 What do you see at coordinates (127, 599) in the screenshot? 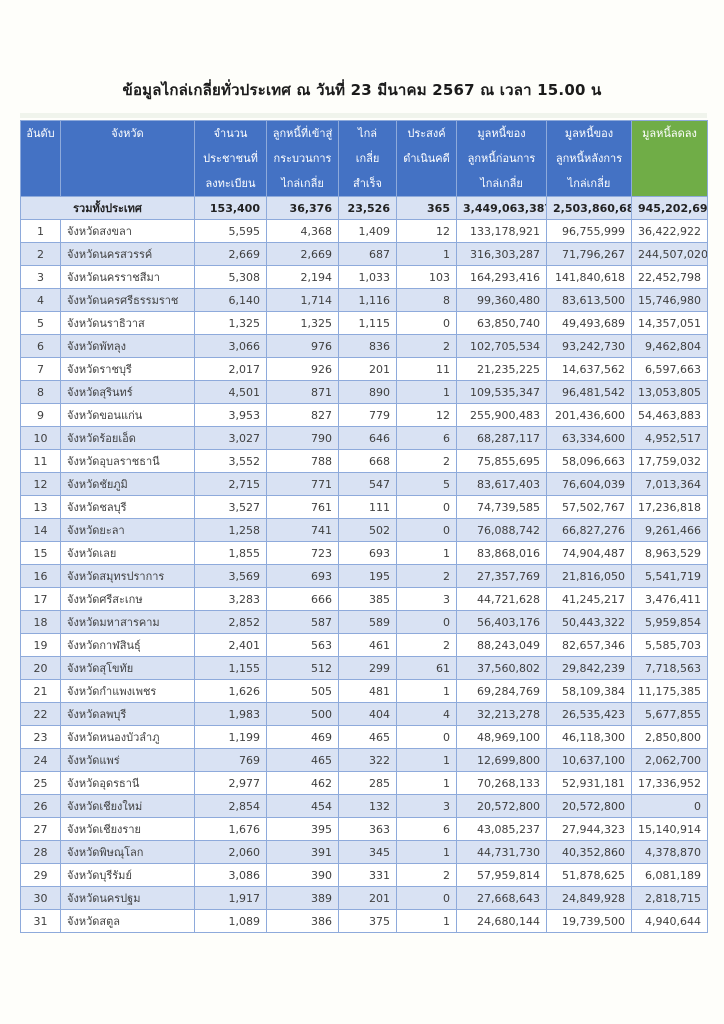
I see `province-cell: จังหวัดศรีสะเกษ` at bounding box center [127, 599].